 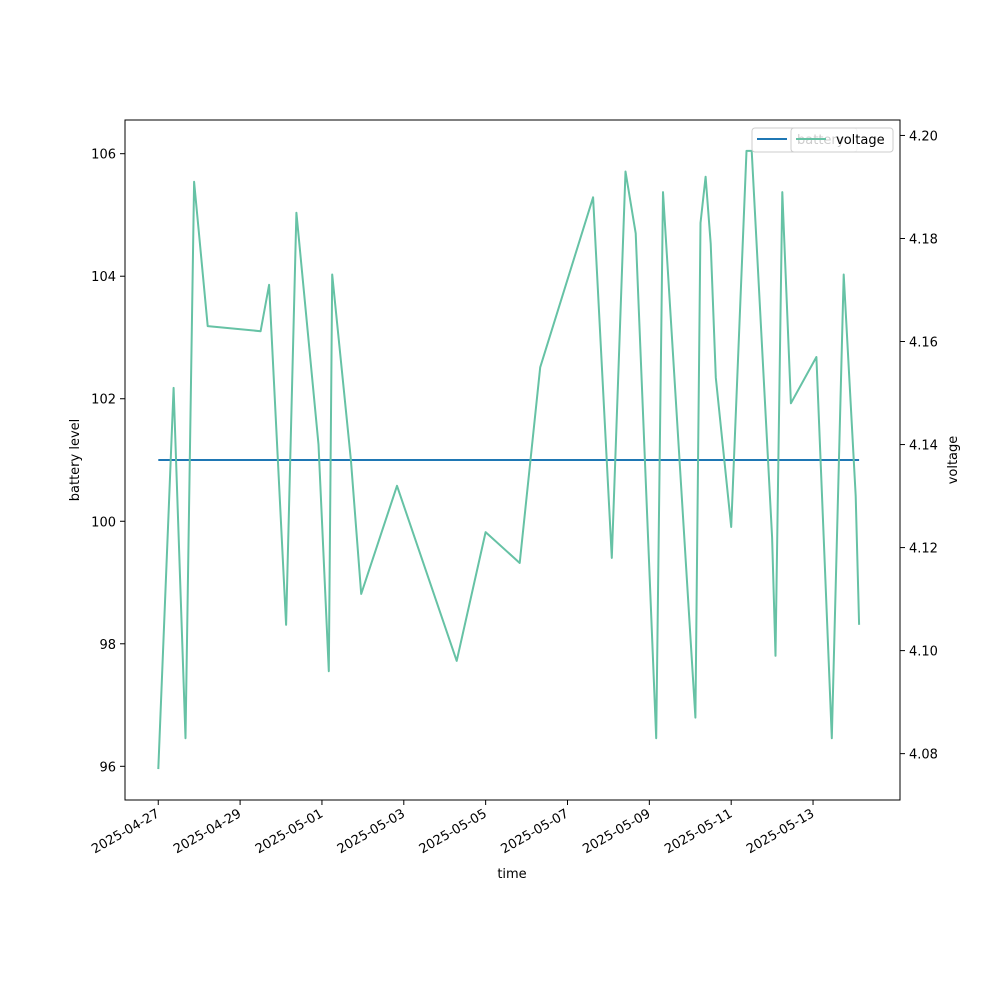 What do you see at coordinates (103, 277) in the screenshot?
I see `y-left-tick-label: 104` at bounding box center [103, 277].